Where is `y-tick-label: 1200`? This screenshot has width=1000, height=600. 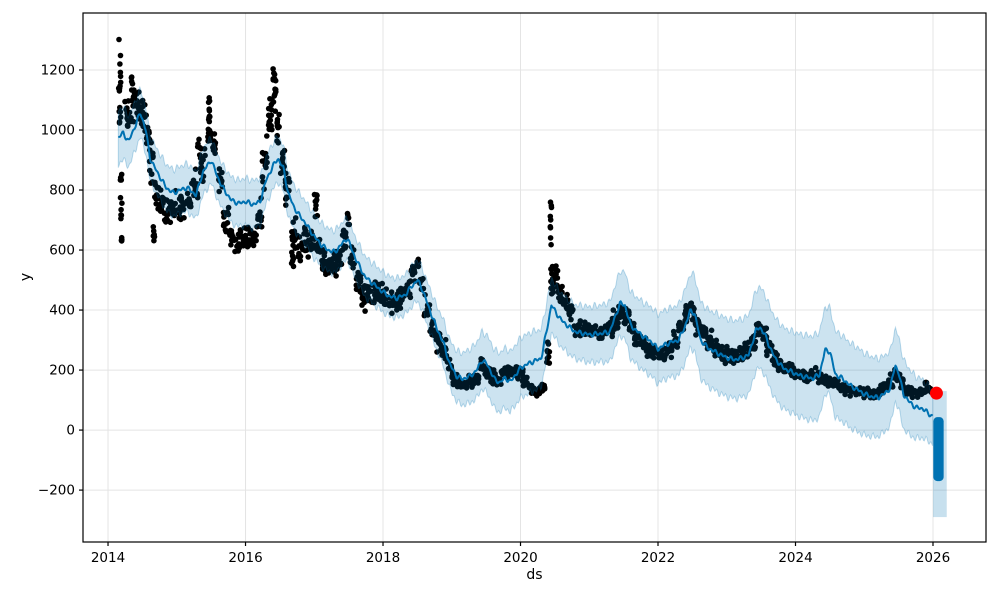 y-tick-label: 1200 is located at coordinates (58, 71).